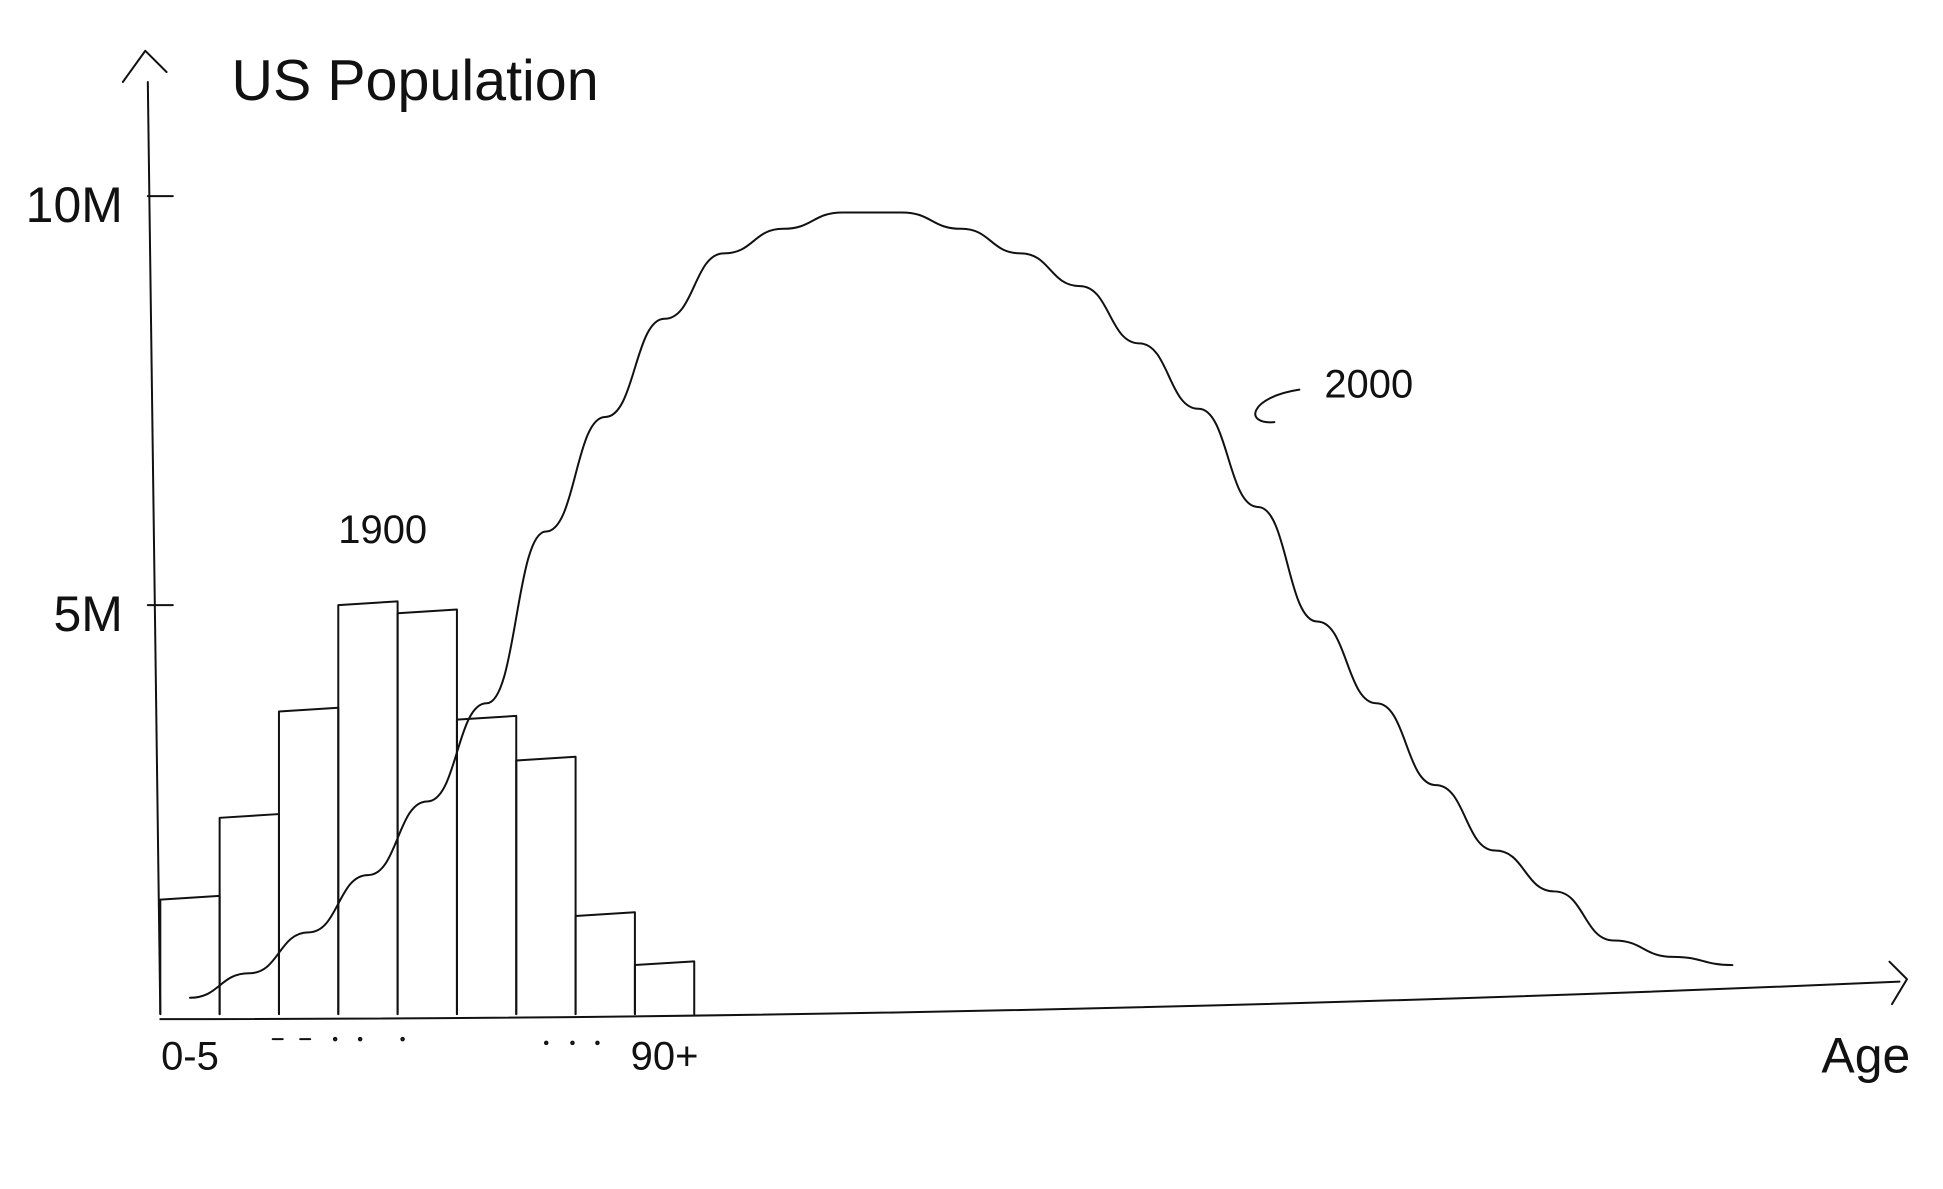 The width and height of the screenshot is (1943, 1189). What do you see at coordinates (74, 205) in the screenshot?
I see `y-tick-label: 10M` at bounding box center [74, 205].